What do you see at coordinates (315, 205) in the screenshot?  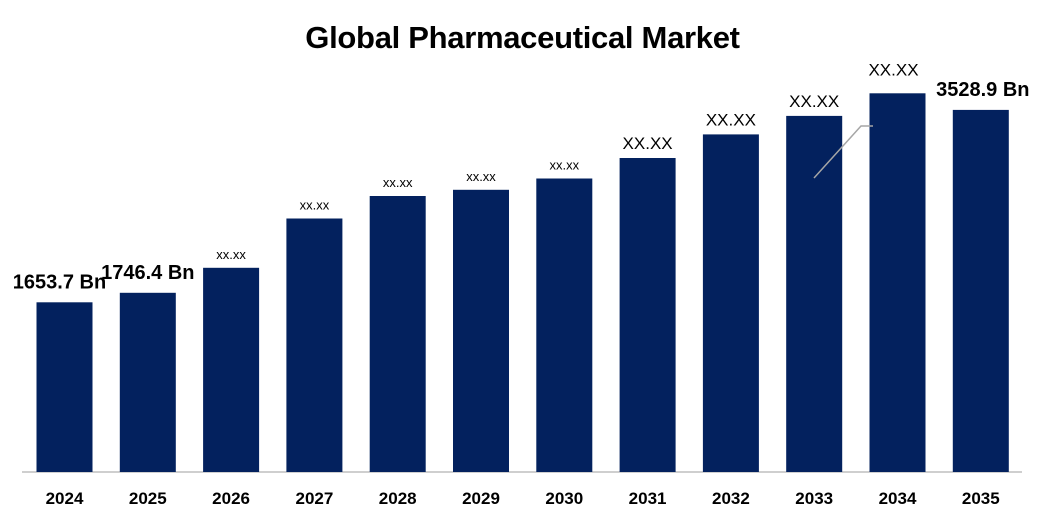 I see `data-label-2027: xx.xx` at bounding box center [315, 205].